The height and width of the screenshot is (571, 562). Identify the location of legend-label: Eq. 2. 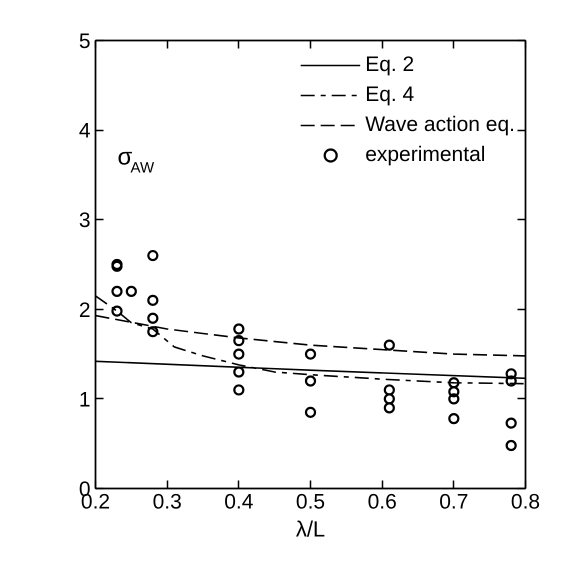
(389, 65).